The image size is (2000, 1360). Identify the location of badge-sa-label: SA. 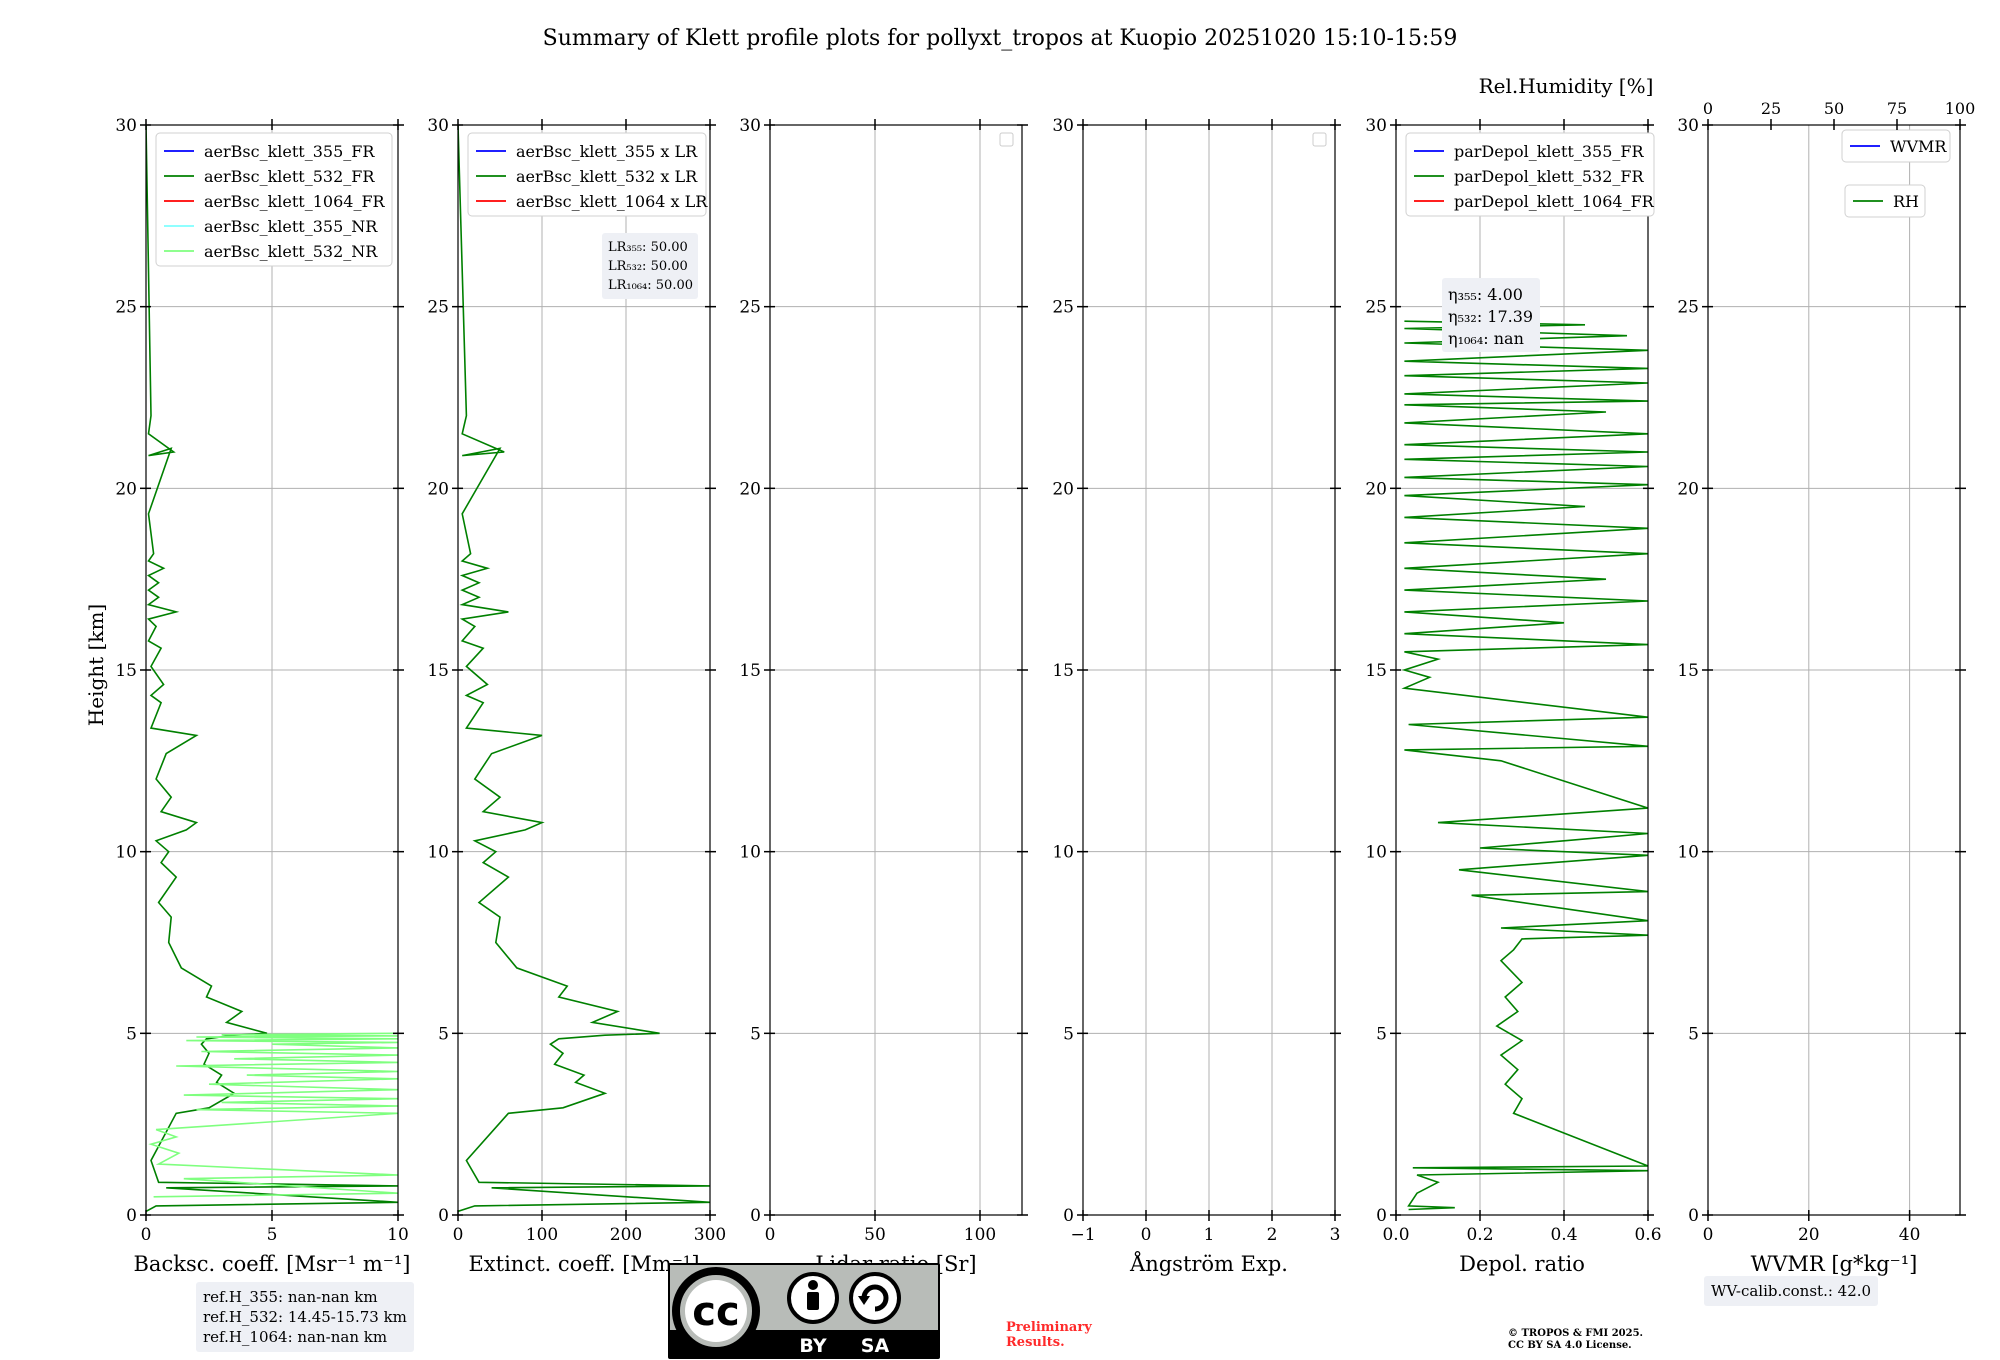
(875, 1346).